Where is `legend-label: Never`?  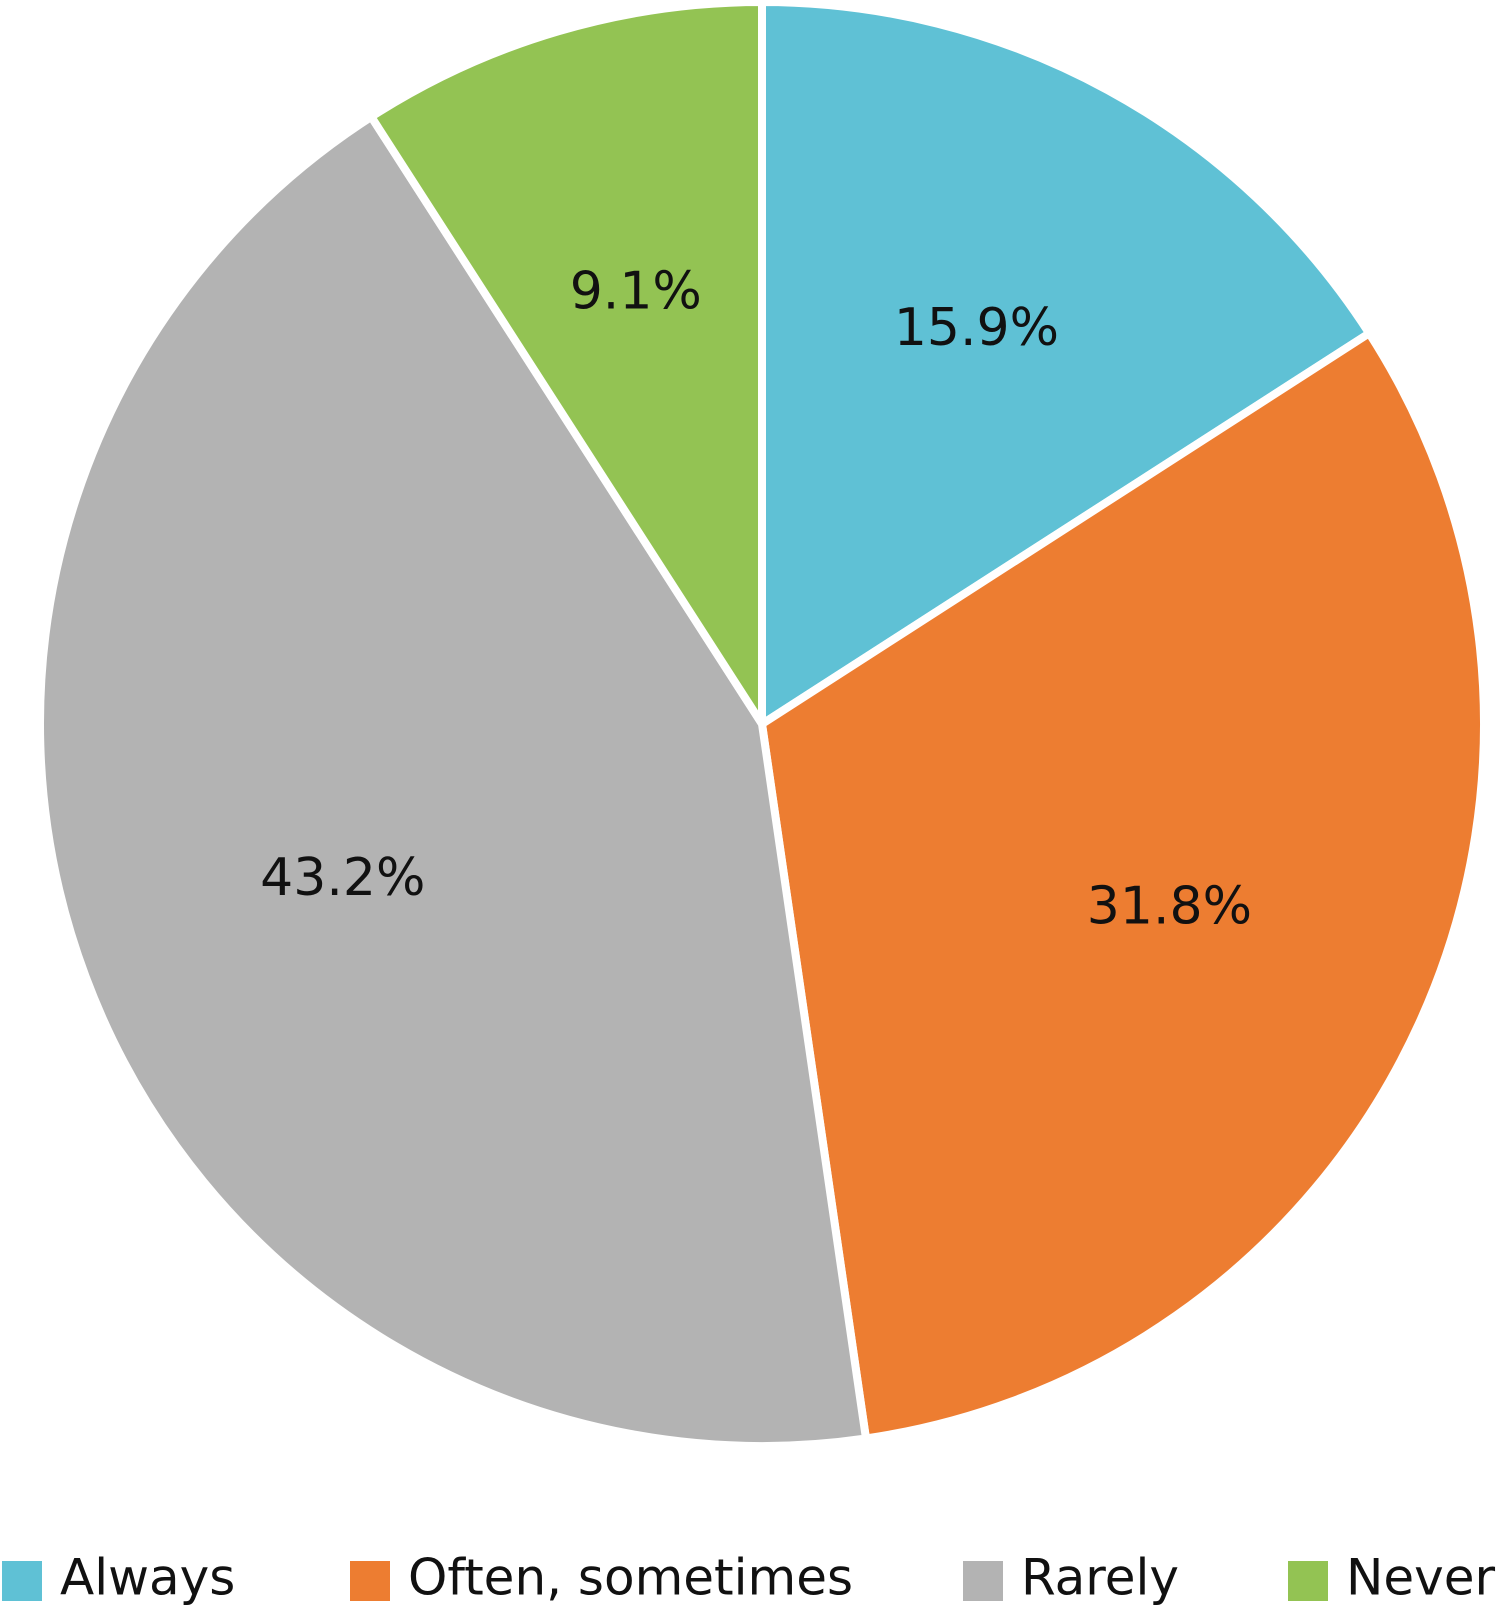 legend-label: Never is located at coordinates (1421, 1578).